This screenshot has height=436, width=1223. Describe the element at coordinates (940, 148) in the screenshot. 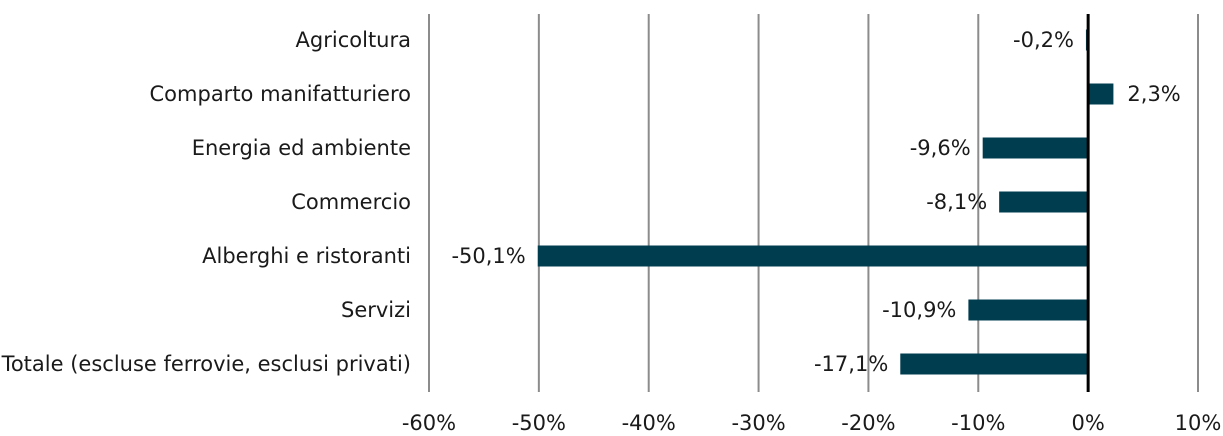

I see `data-label: -9,6%` at that location.